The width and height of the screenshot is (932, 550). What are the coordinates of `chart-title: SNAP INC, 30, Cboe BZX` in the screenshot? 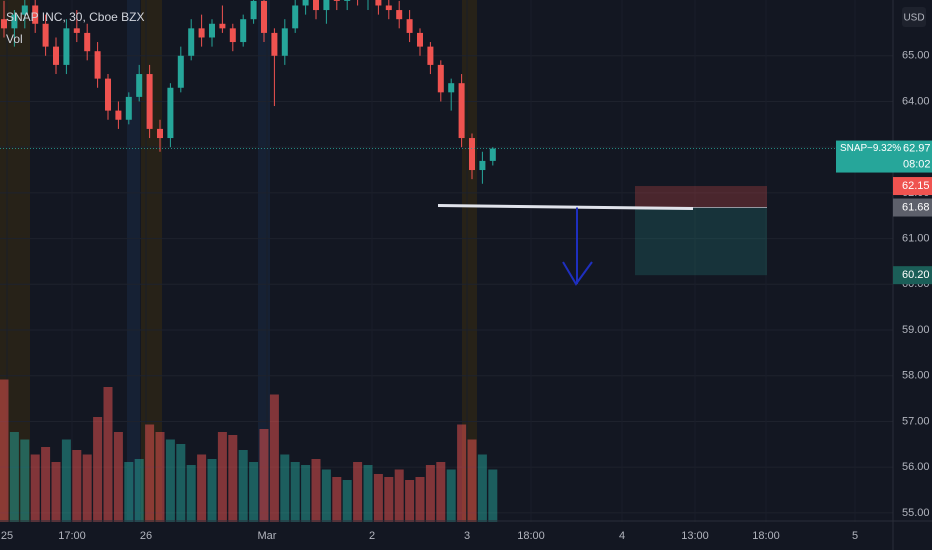 It's located at (75, 17).